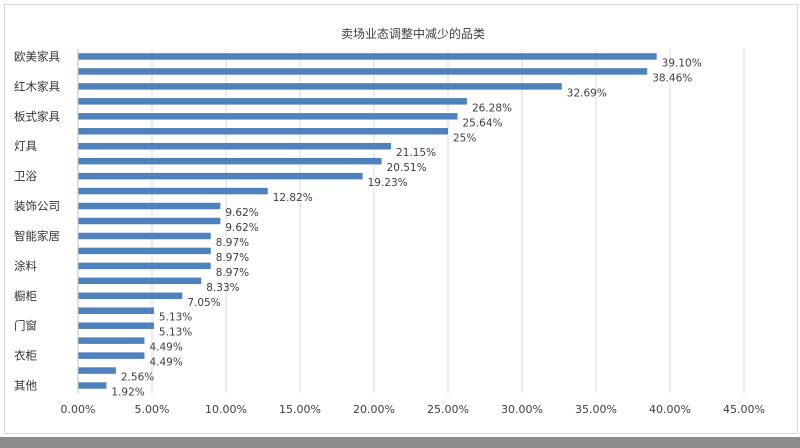  What do you see at coordinates (25, 146) in the screenshot?
I see `category-label: 灯具` at bounding box center [25, 146].